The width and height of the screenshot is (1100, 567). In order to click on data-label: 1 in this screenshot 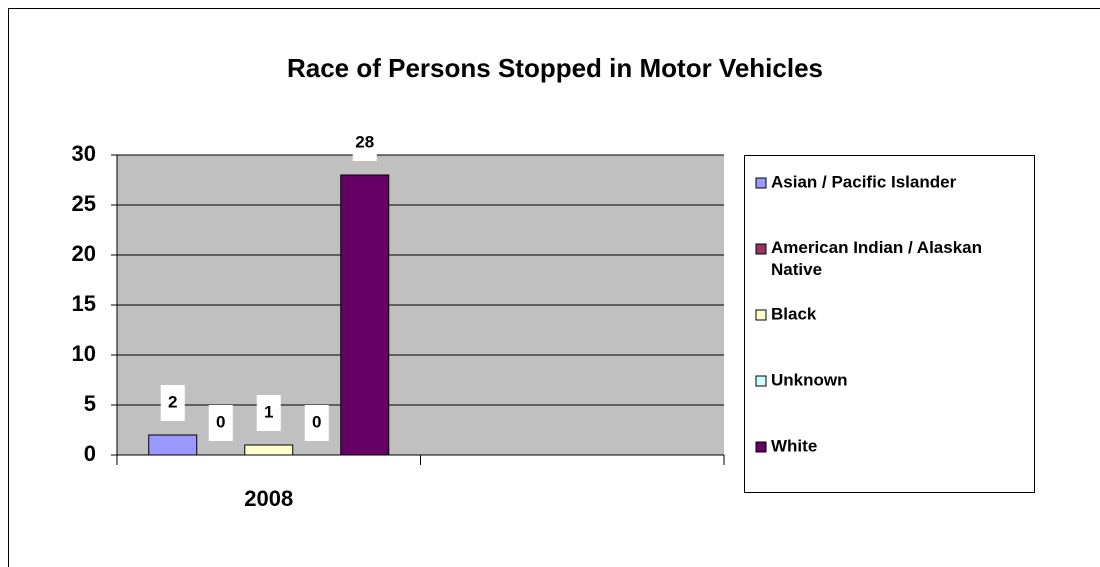, I will do `click(268, 411)`.